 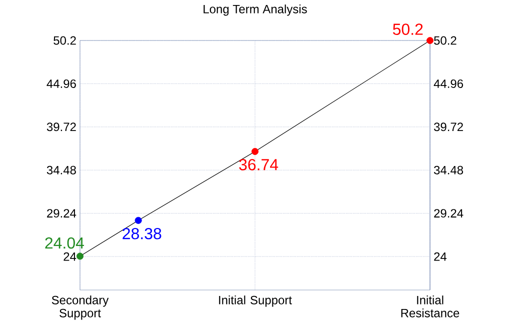 I want to click on y-tick-label: 50.2, so click(x=65, y=40).